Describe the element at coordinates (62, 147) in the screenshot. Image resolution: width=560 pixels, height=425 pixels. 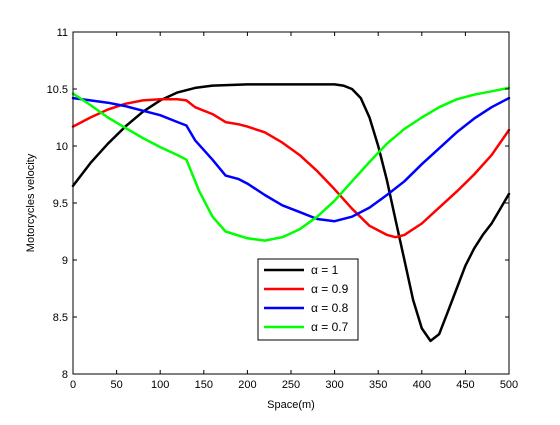
I see `y-tick-label: 10` at that location.